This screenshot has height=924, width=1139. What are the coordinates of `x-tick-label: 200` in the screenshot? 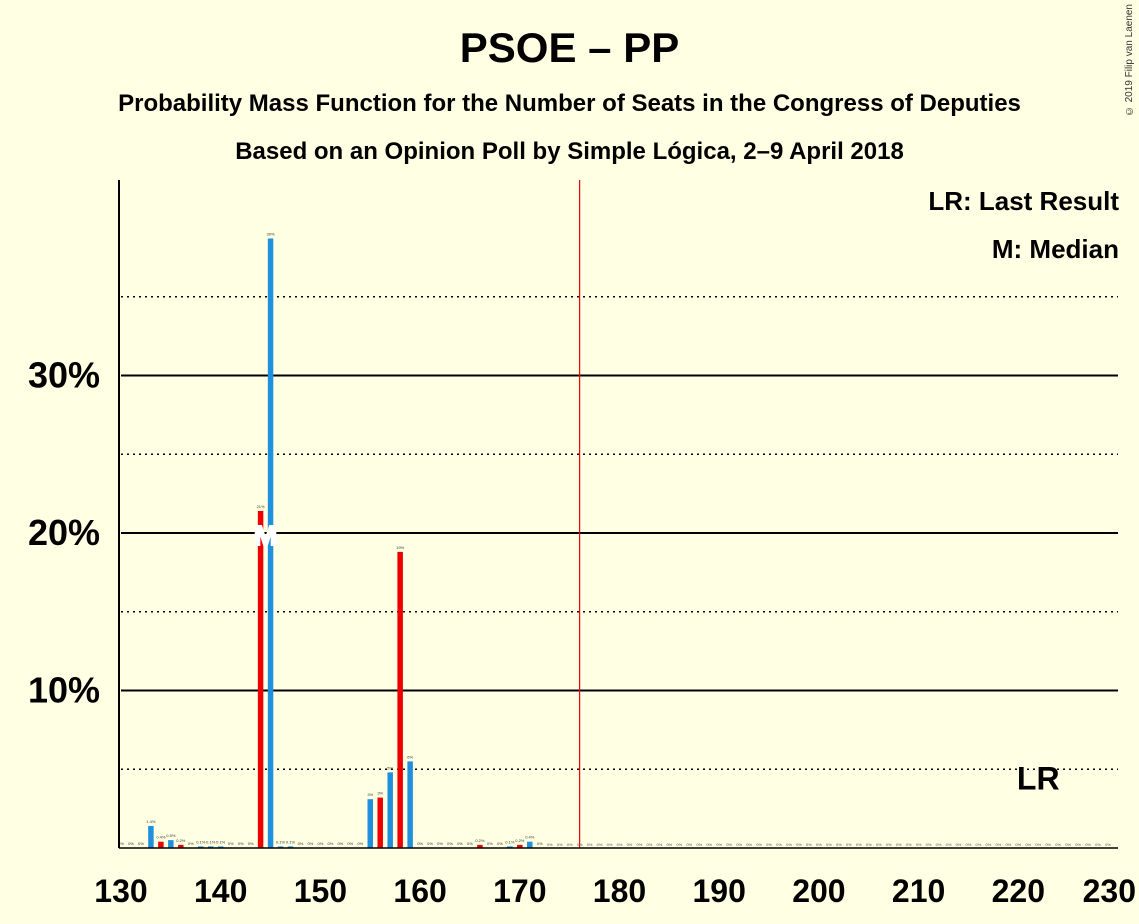 It's located at (818, 891).